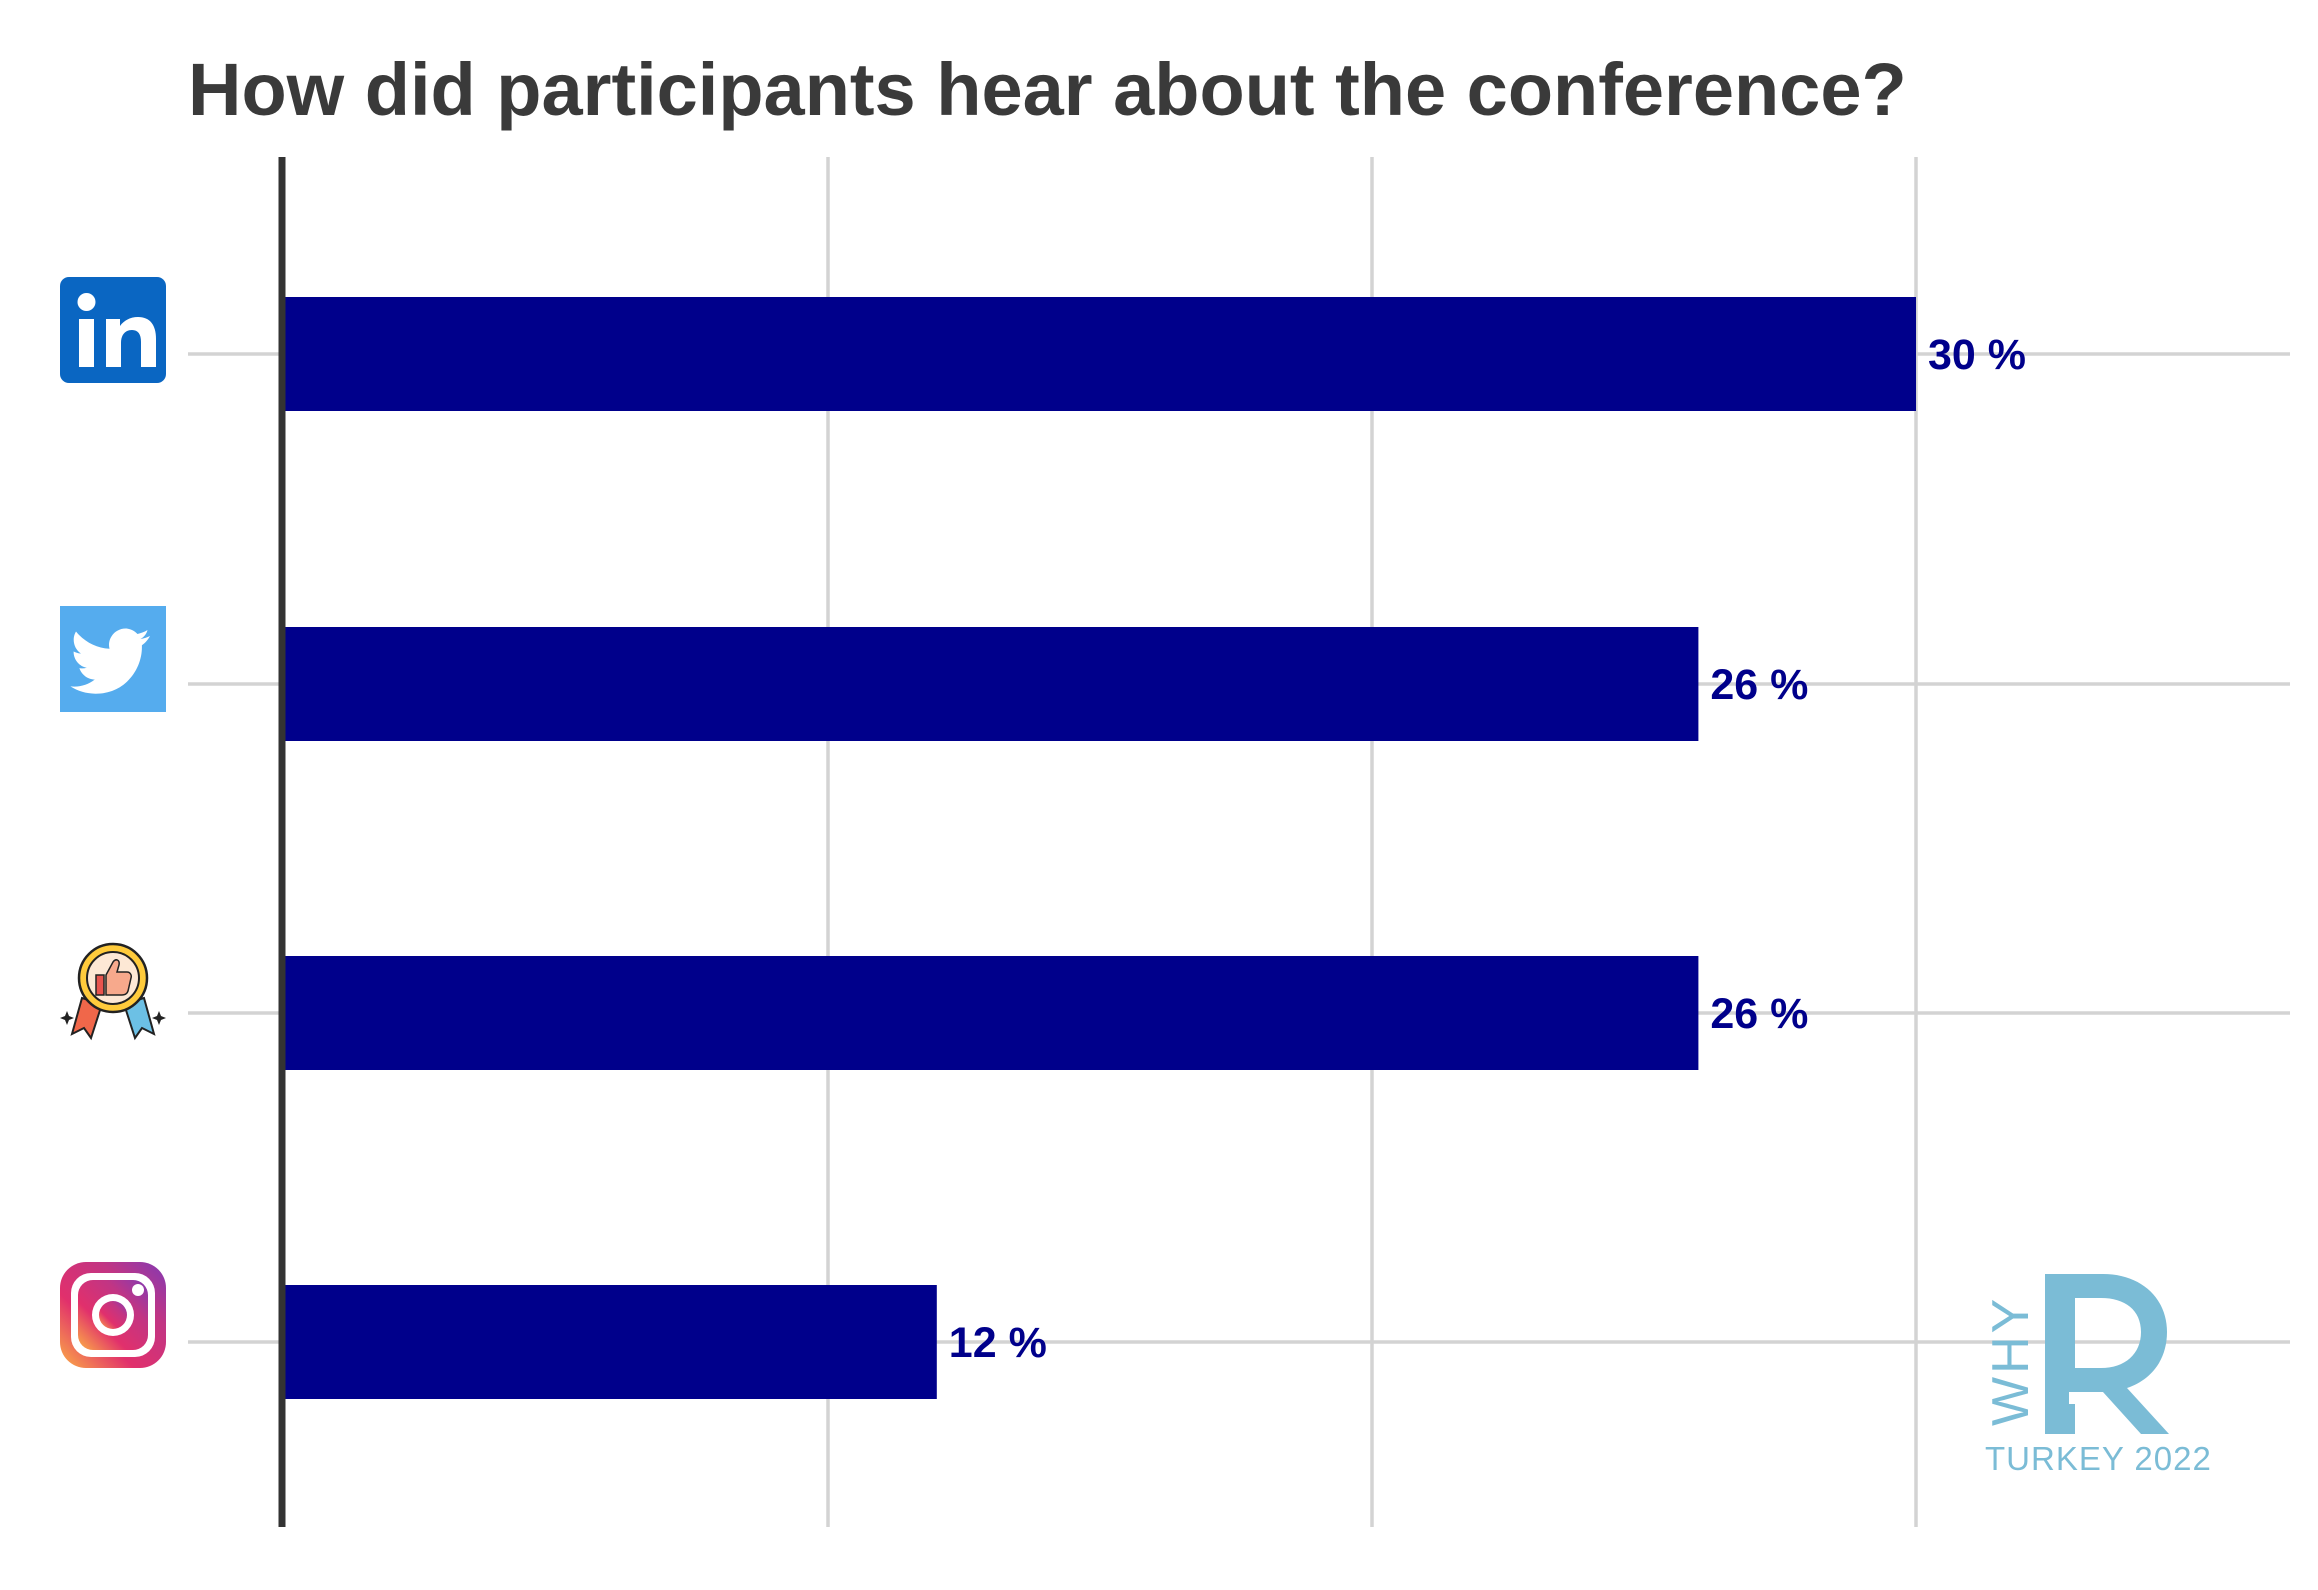 The height and width of the screenshot is (1590, 2318). Describe the element at coordinates (2107, 1354) in the screenshot. I see `logo-r-letter` at that location.